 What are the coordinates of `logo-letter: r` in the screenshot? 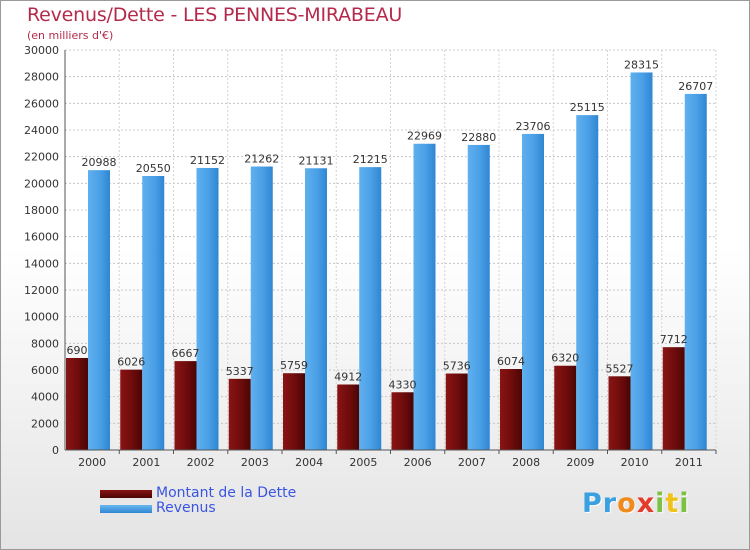 It's located at (610, 503).